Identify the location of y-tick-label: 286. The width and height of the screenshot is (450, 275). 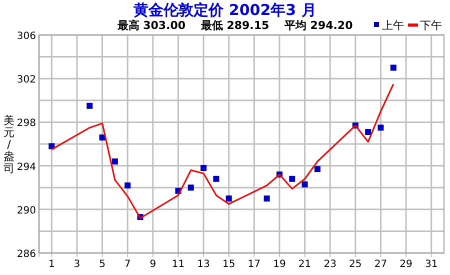
(26, 254).